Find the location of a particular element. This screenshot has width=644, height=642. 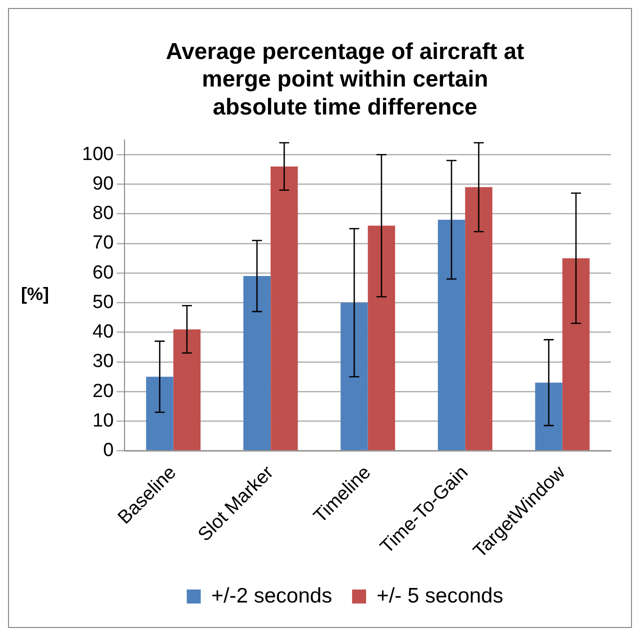

y-tick-label: 60 is located at coordinates (103, 273).